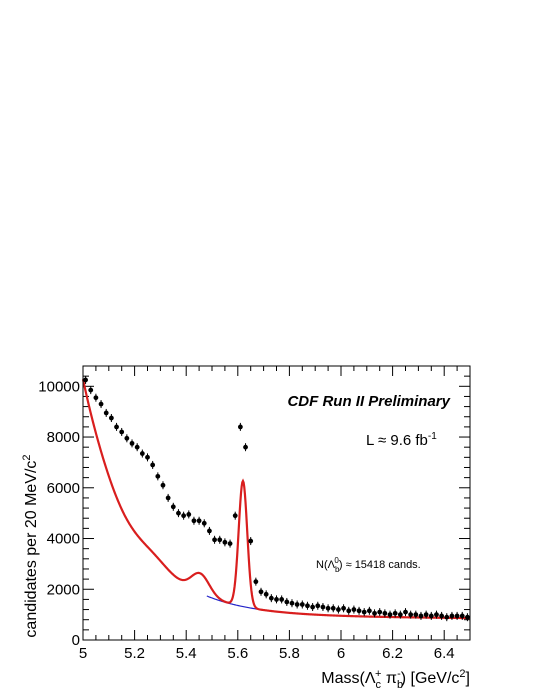 Image resolution: width=540 pixels, height=699 pixels. Describe the element at coordinates (63, 589) in the screenshot. I see `y-tick-label: 2000` at that location.